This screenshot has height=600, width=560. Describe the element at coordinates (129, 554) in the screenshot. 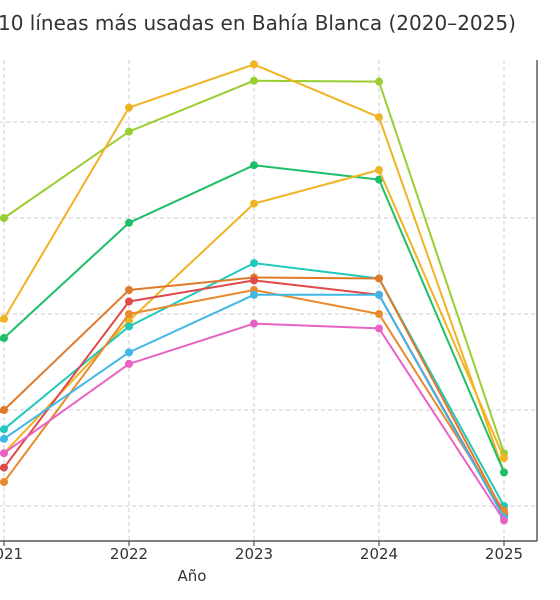

I see `x-tick-label: 2022` at that location.